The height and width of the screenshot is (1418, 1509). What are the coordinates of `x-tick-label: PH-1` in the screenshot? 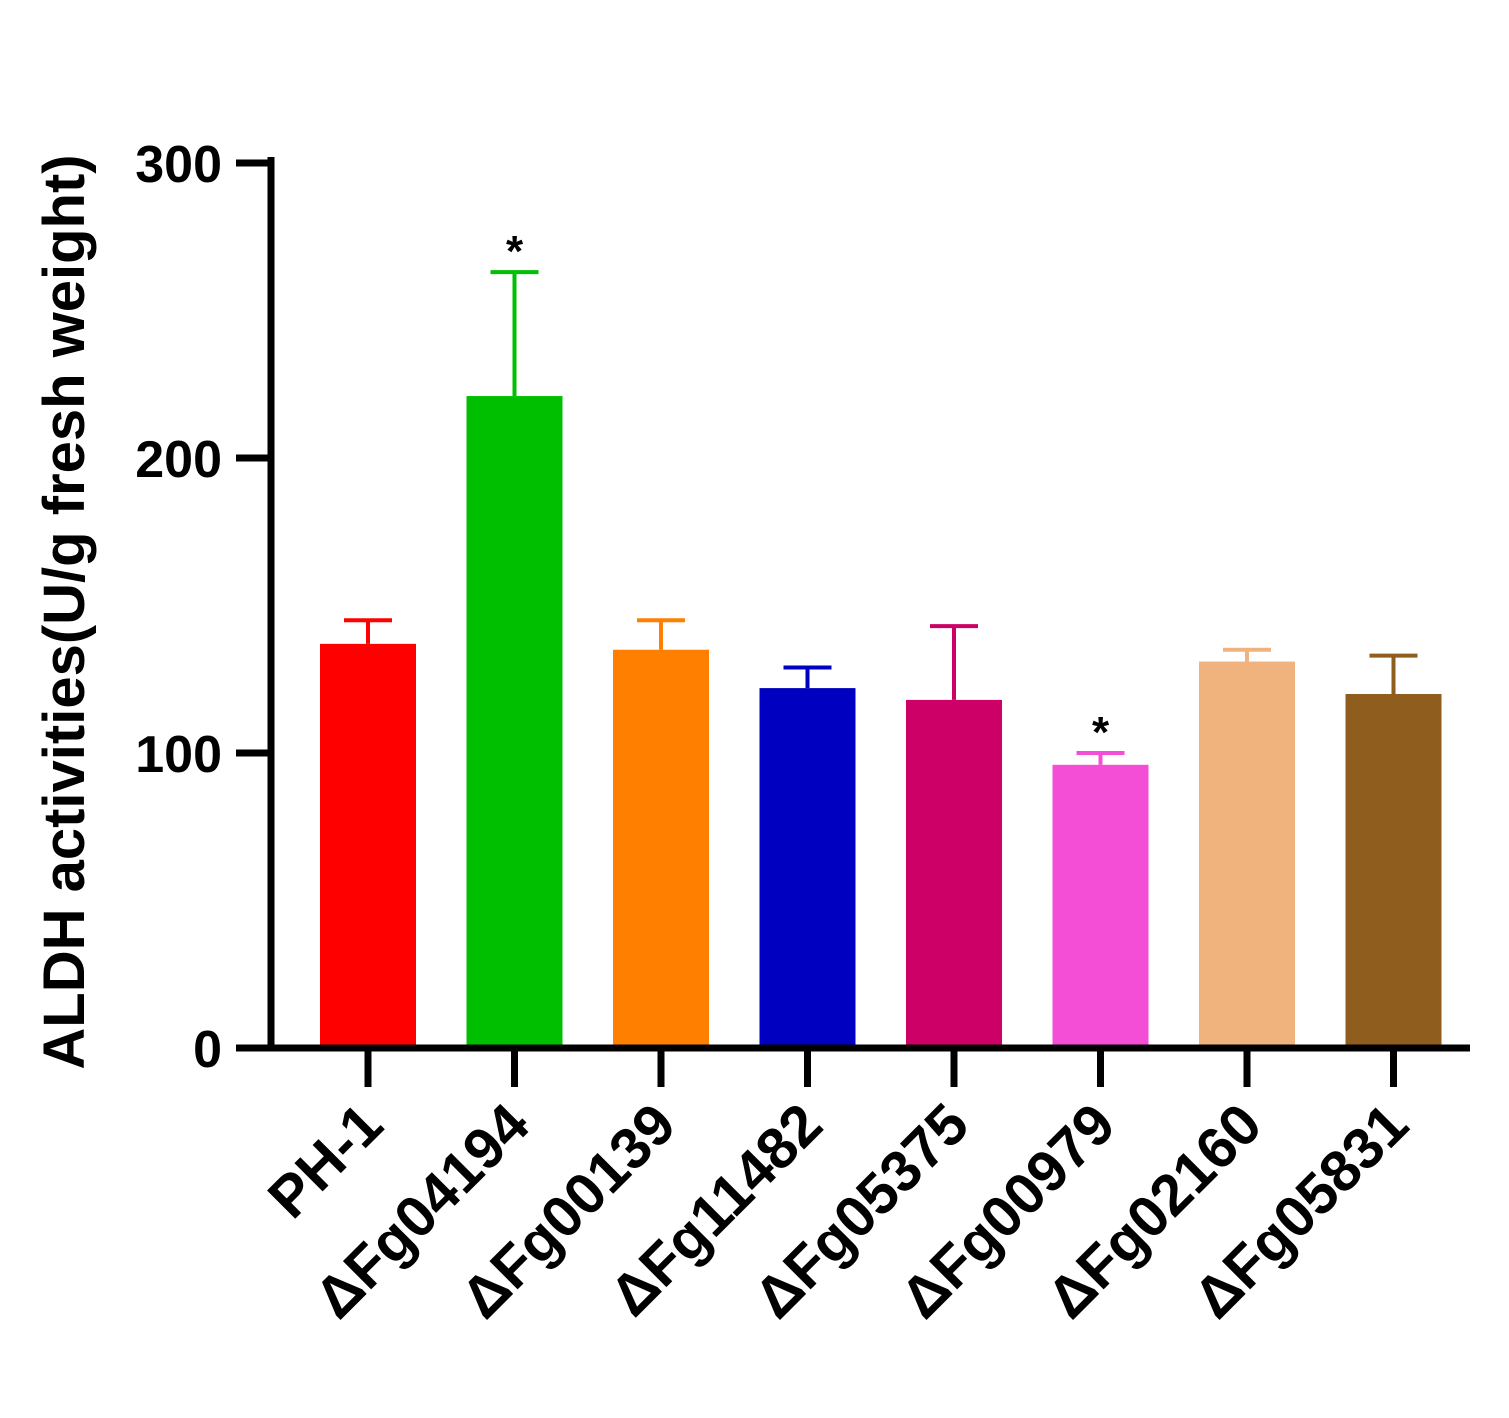 It's located at (325, 1160).